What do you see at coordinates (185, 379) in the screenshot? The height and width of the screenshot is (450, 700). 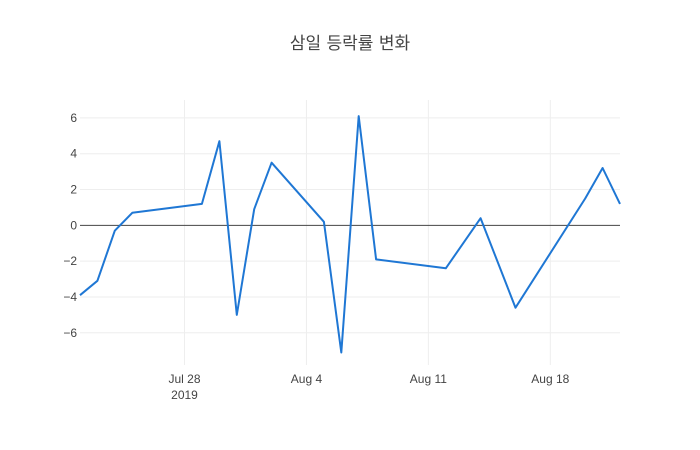 I see `x-tick-label: Jul 28` at bounding box center [185, 379].